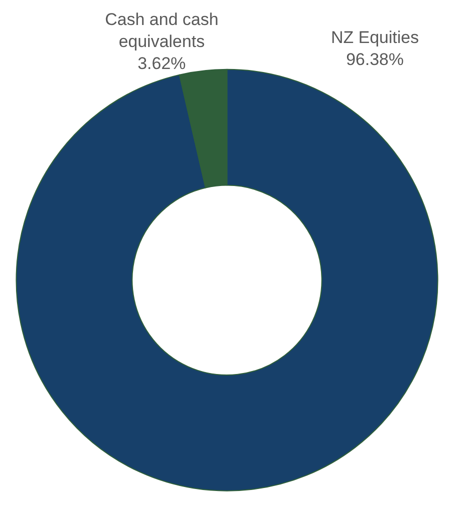  Describe the element at coordinates (161, 31) in the screenshot. I see `slice-label: Cash and cash equivalents` at that location.